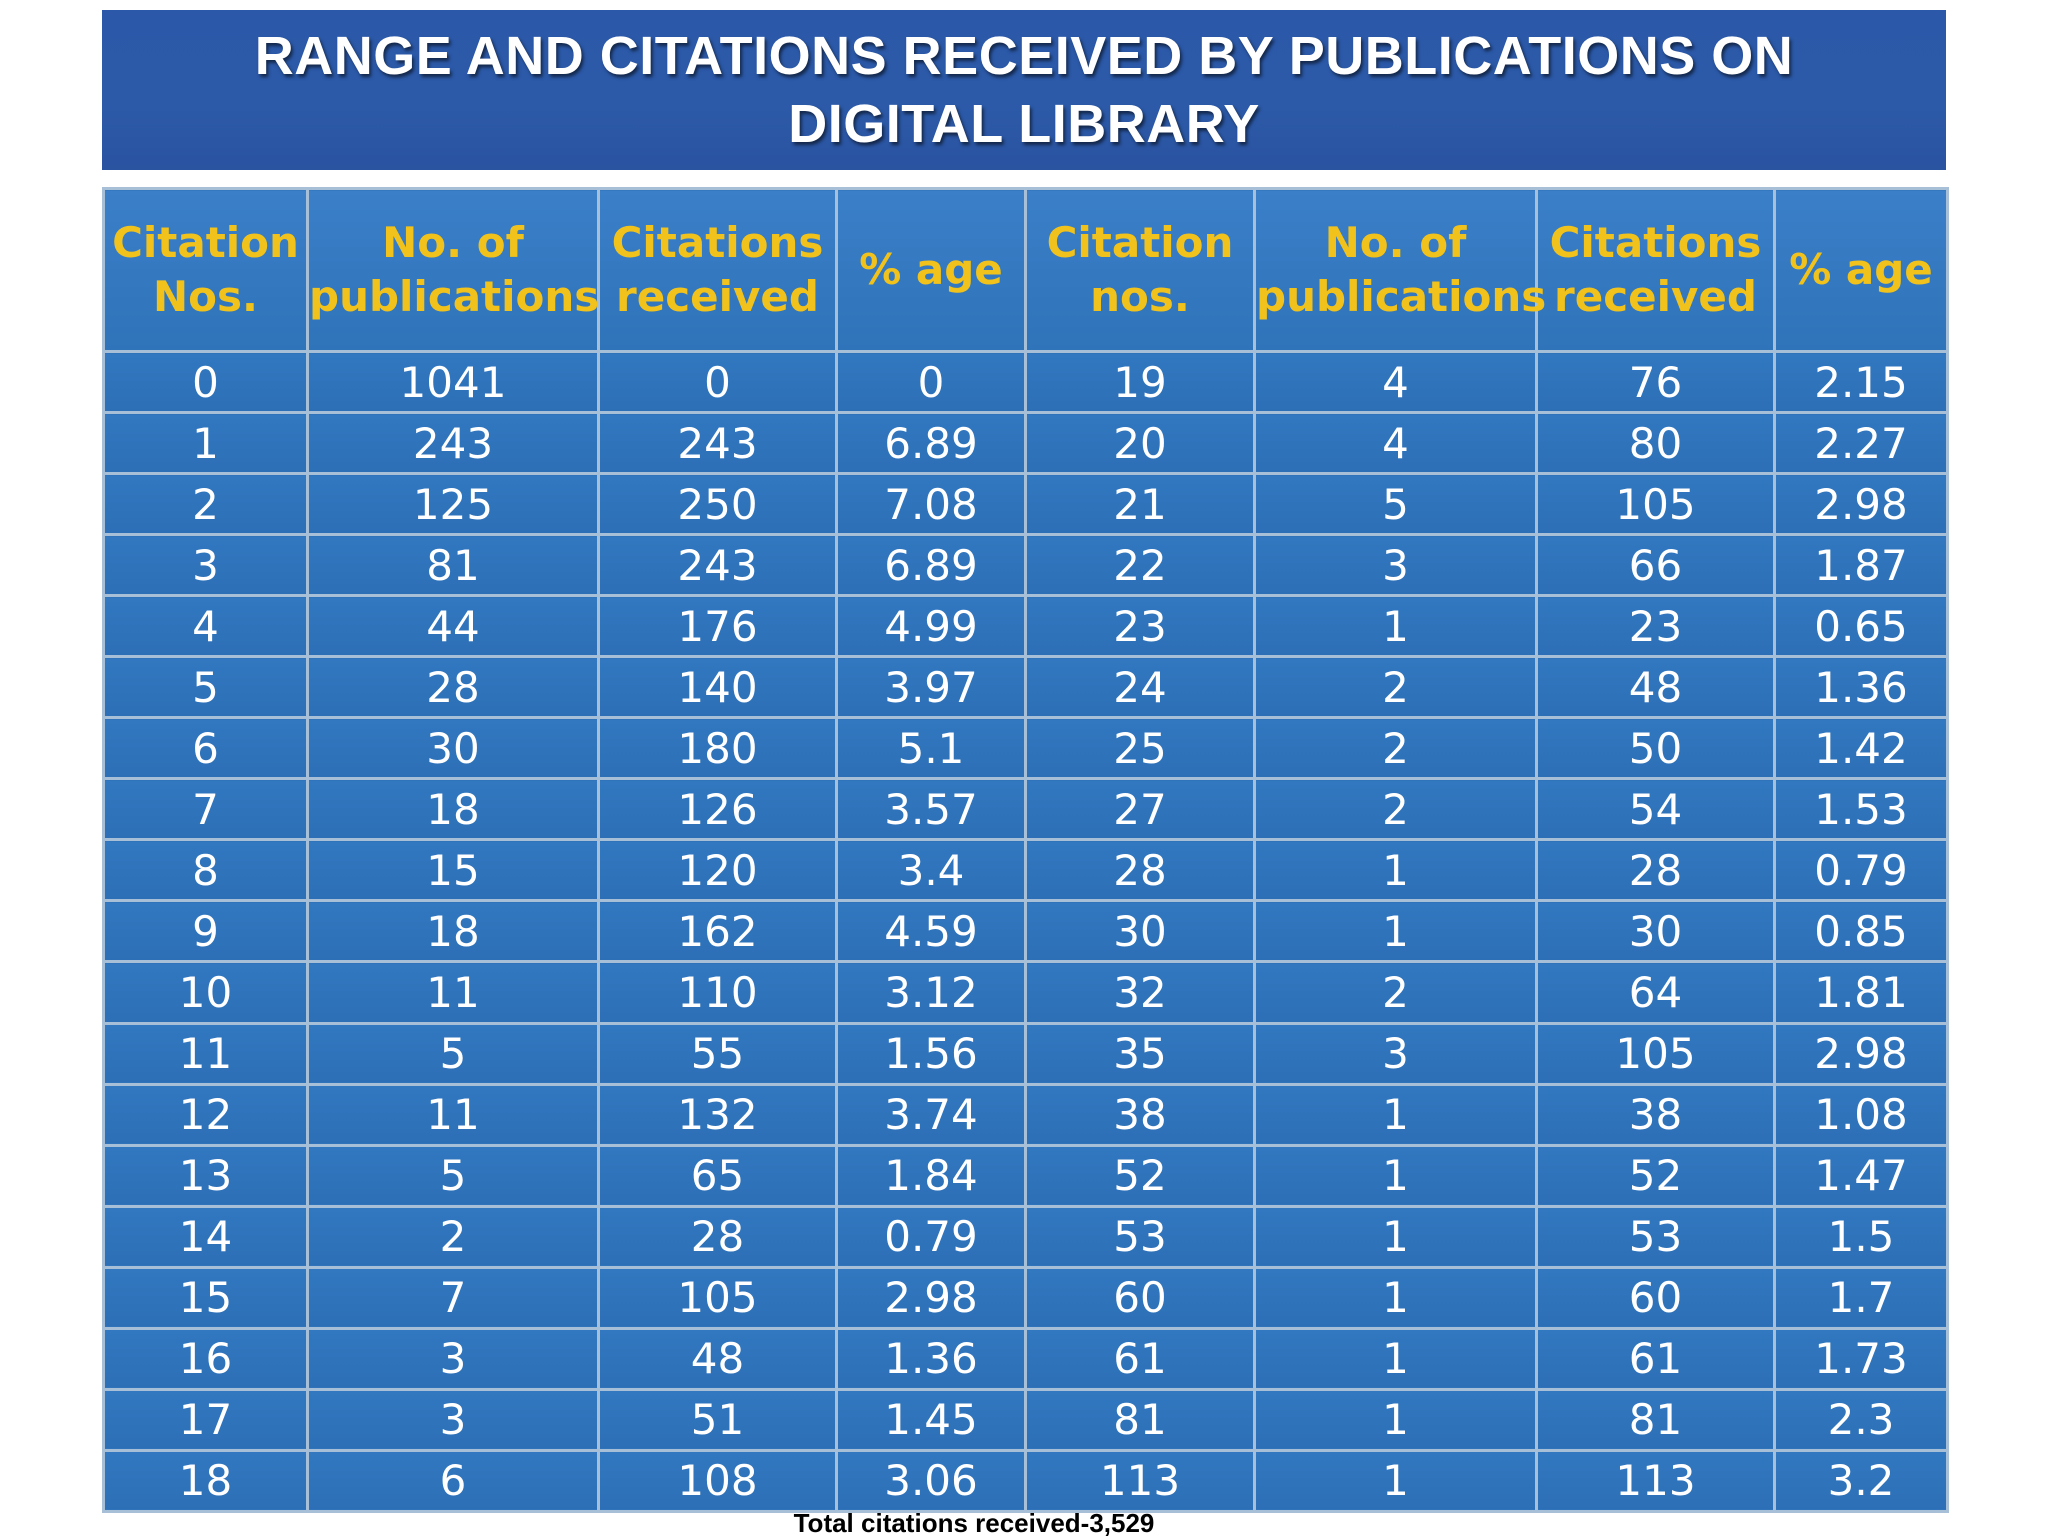 The width and height of the screenshot is (2048, 1538). What do you see at coordinates (717, 382) in the screenshot?
I see `cell-citations-received: 0` at bounding box center [717, 382].